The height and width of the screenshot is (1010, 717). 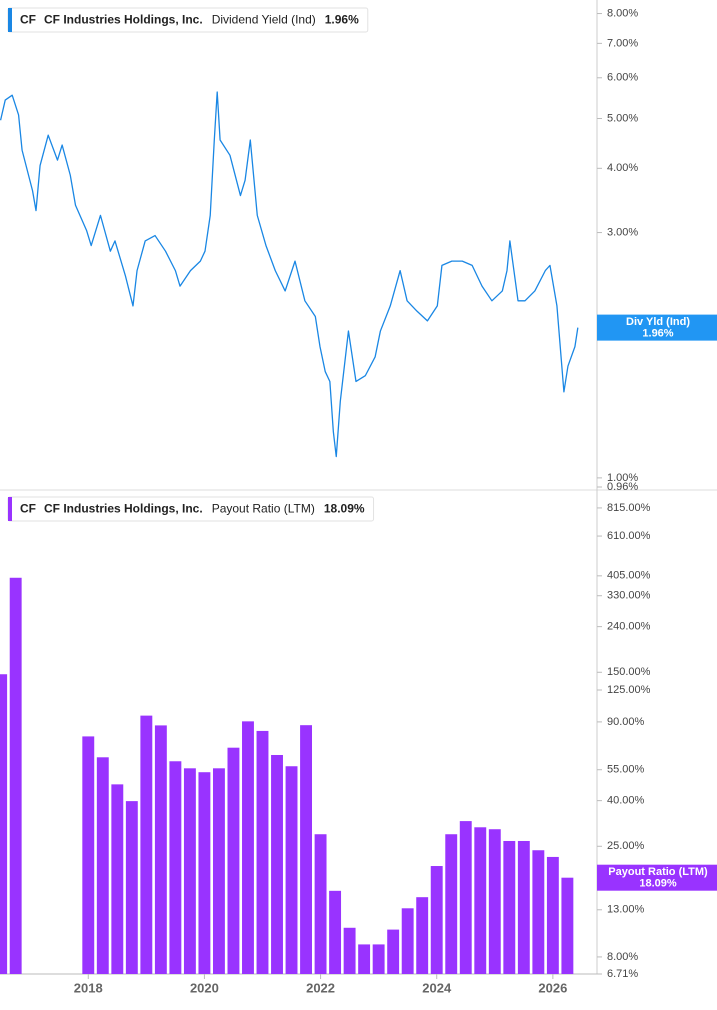 I want to click on y-tick-label: 90.00%, so click(x=626, y=722).